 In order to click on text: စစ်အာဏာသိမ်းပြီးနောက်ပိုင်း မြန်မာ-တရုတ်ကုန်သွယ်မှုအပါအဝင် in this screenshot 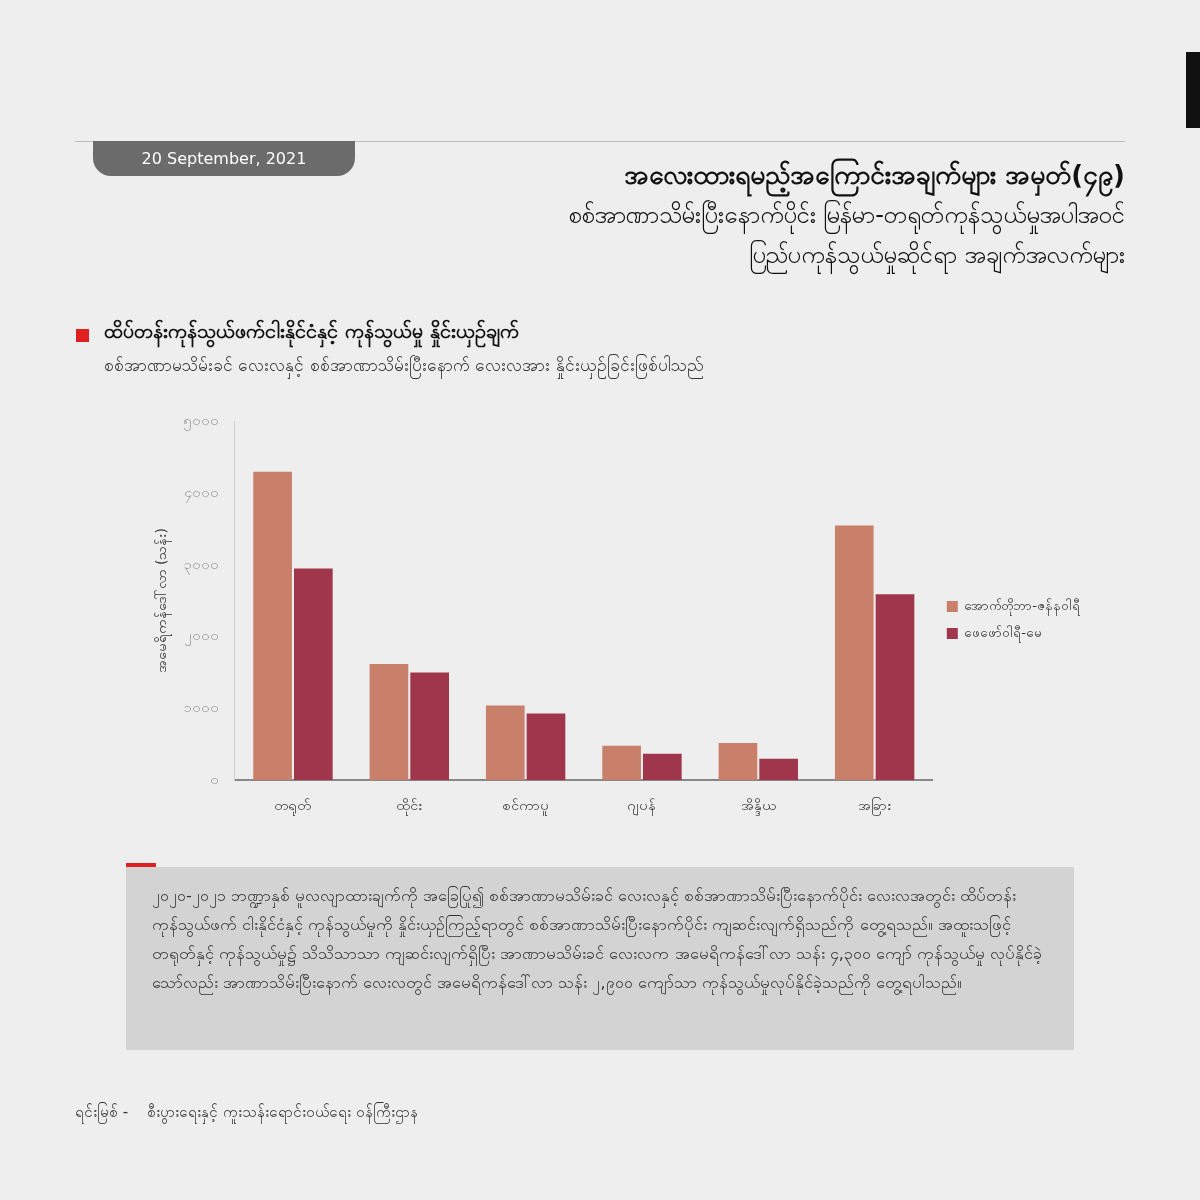, I will do `click(846, 217)`.